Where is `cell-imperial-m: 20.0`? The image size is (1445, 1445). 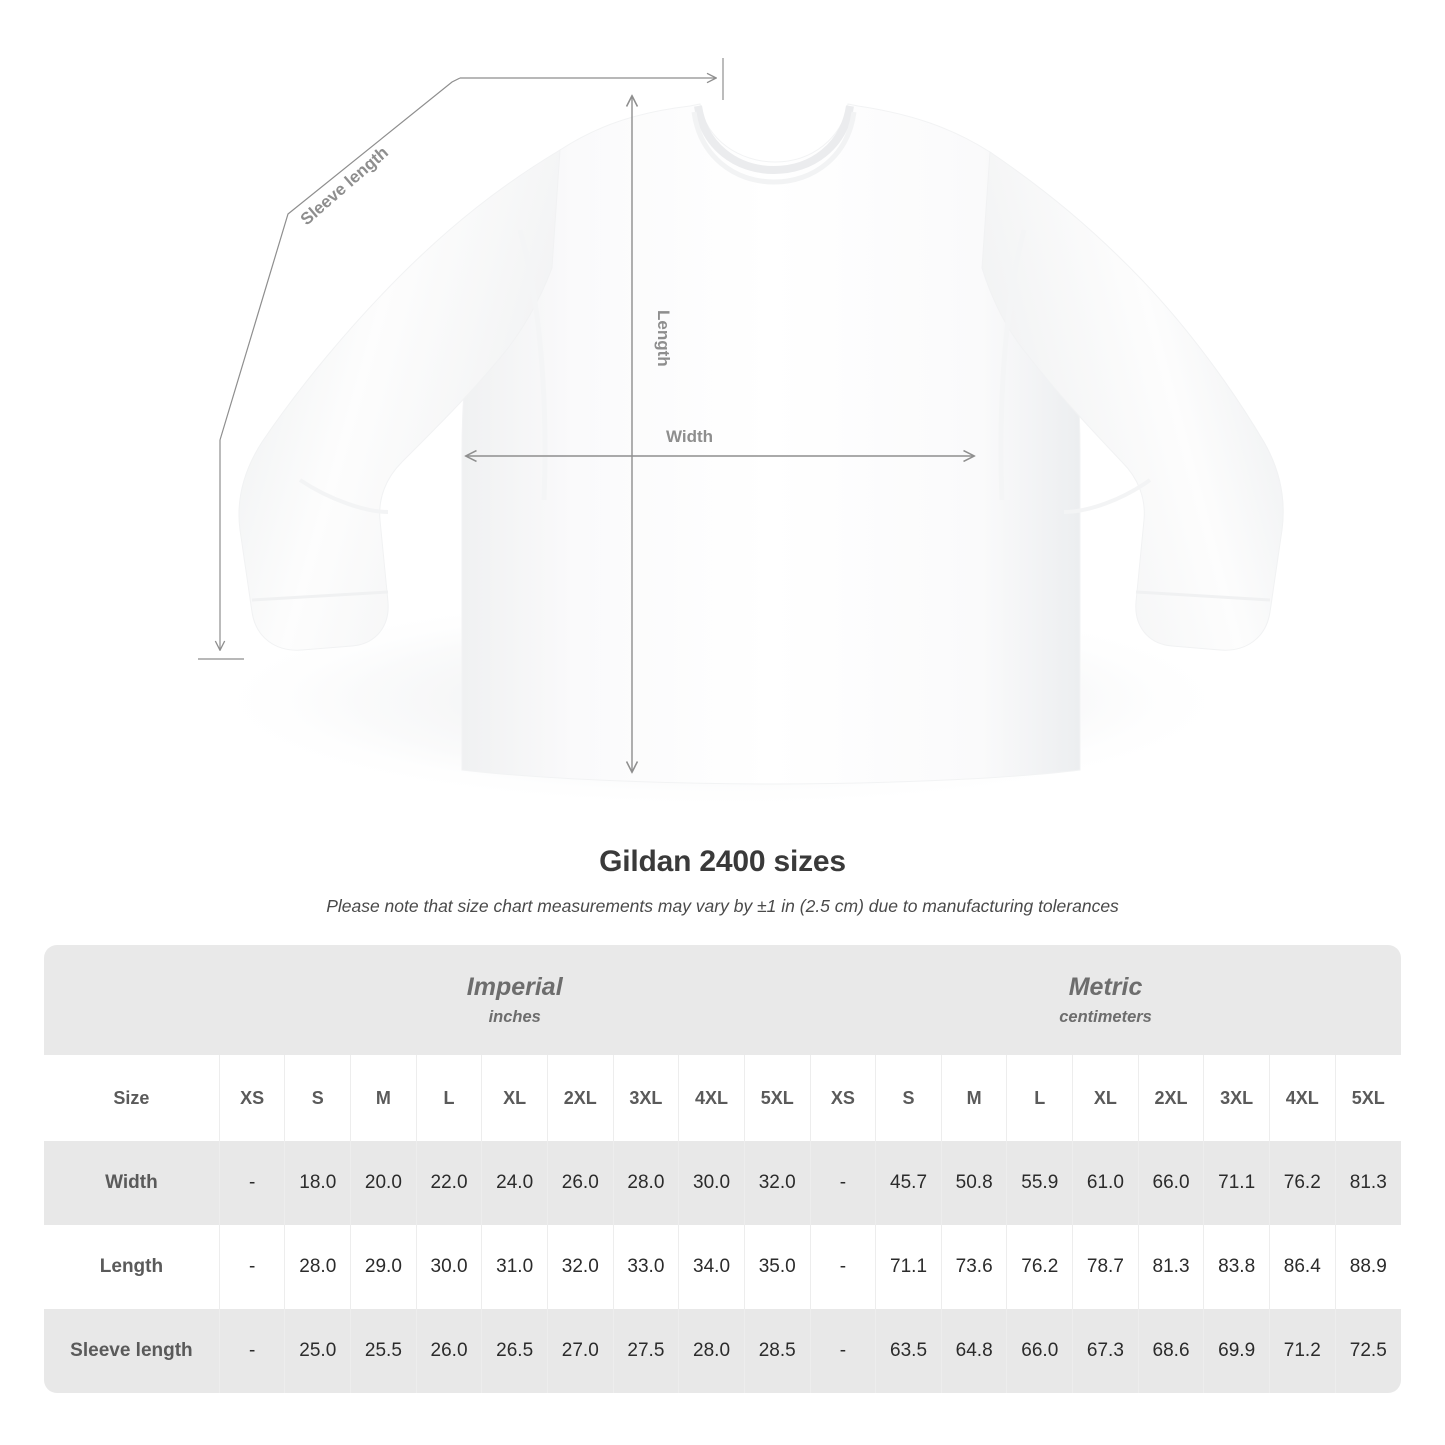
cell-imperial-m: 20.0 is located at coordinates (383, 1183).